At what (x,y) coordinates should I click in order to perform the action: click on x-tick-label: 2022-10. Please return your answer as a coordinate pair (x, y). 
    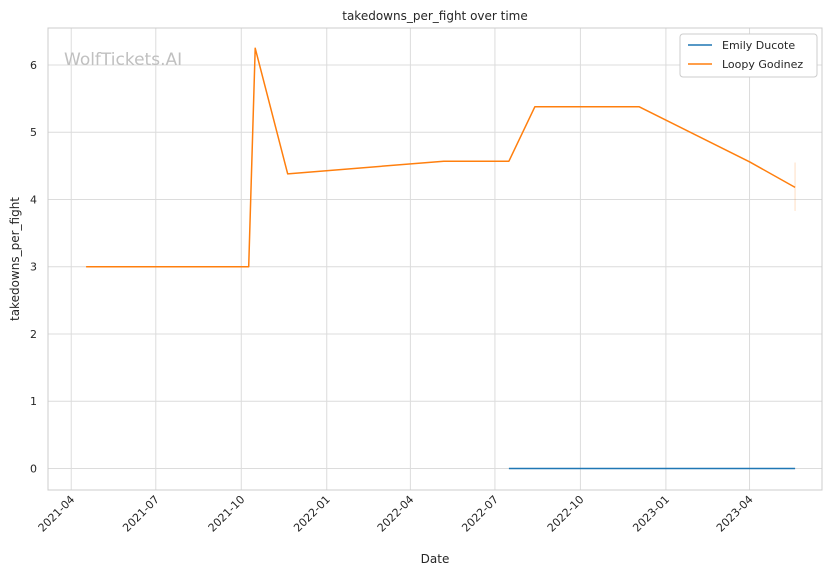
    Looking at the image, I should click on (566, 514).